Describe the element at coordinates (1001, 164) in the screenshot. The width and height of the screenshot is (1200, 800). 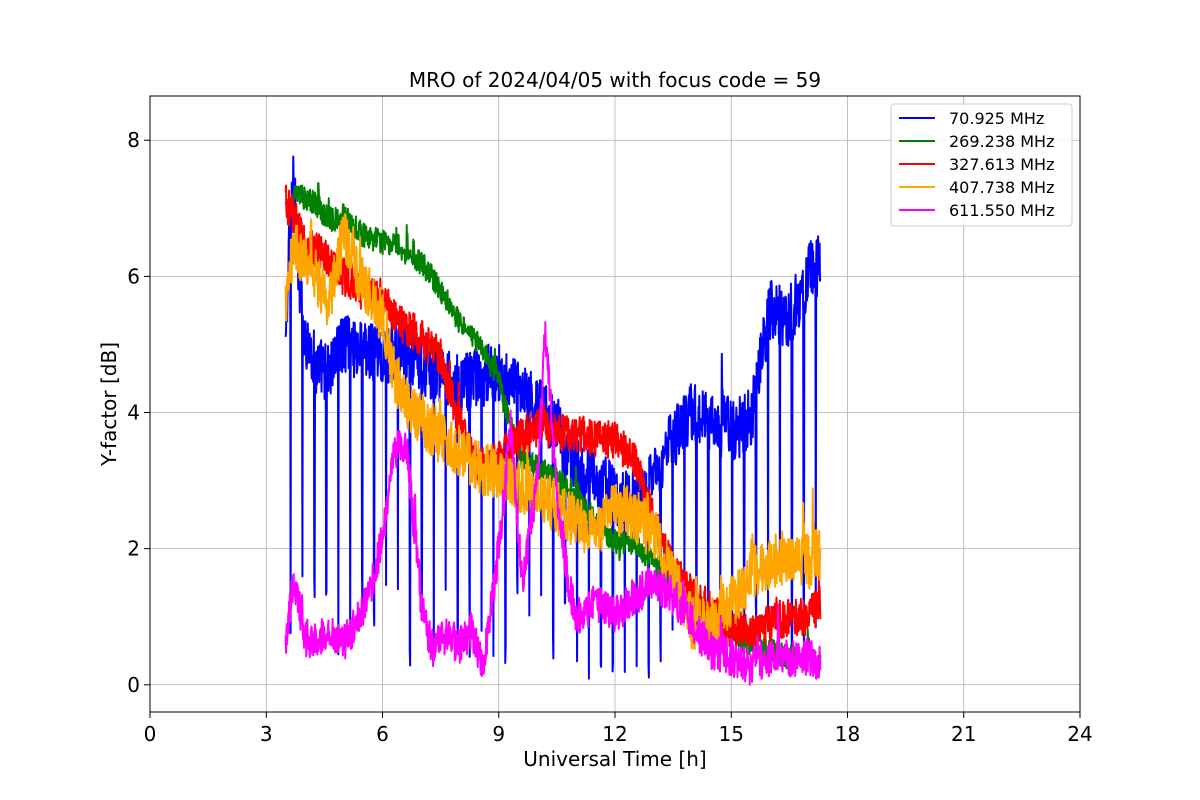
I see `legend-label: 327.613 MHz` at that location.